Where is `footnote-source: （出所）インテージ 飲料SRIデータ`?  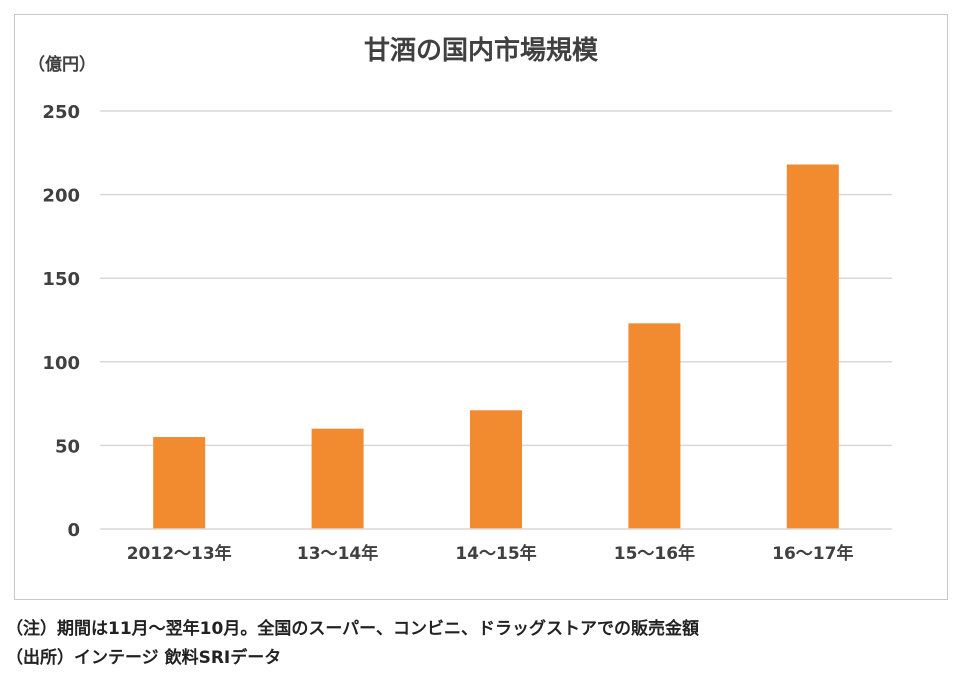
footnote-source: （出所）インテージ 飲料SRIデータ is located at coordinates (144, 658).